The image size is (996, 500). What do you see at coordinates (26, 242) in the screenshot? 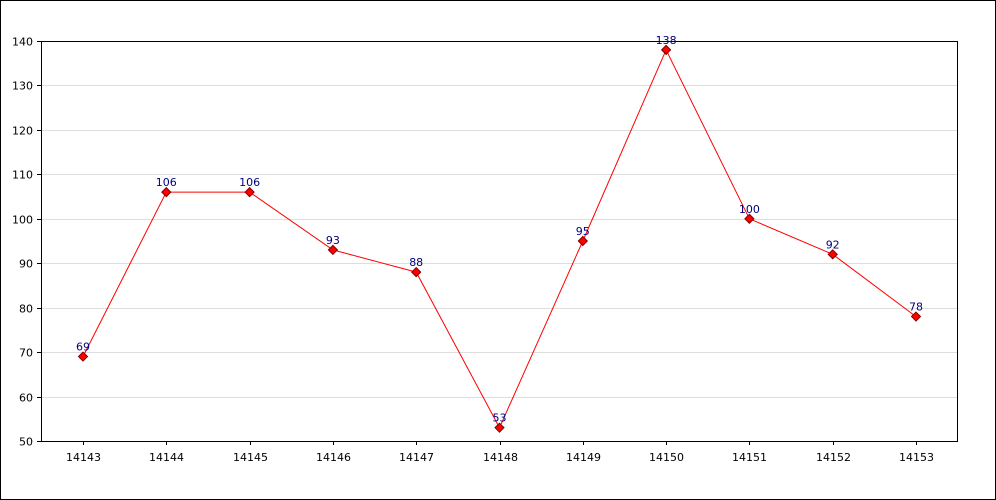
I see `y-axis: 50 60 70 80 90 100 110 120 130 140` at bounding box center [26, 242].